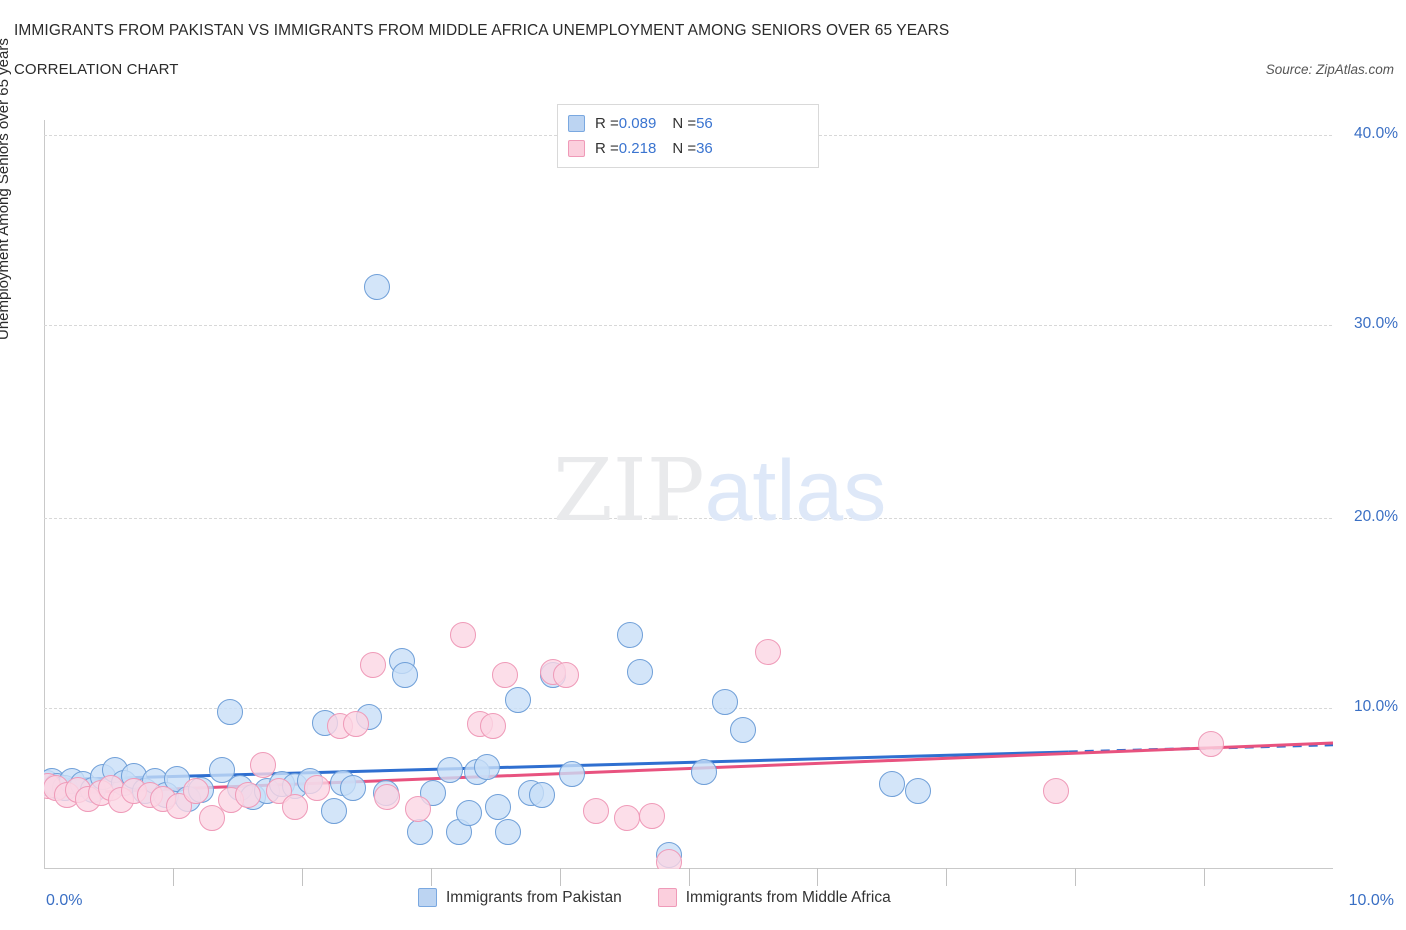 The image size is (1406, 930). What do you see at coordinates (44, 494) in the screenshot?
I see `y-axis-line` at bounding box center [44, 494].